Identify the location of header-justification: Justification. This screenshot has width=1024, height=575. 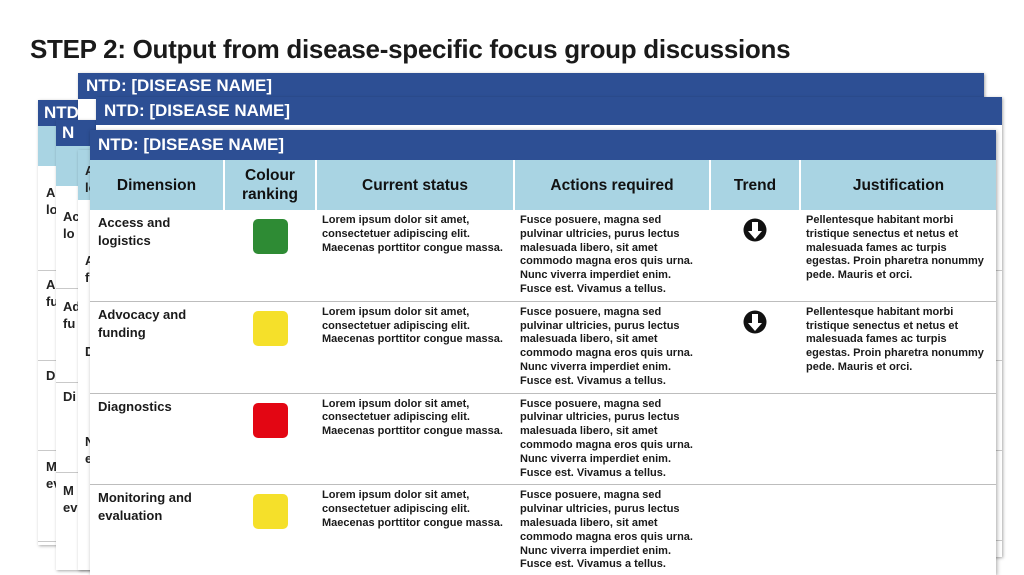
(898, 185).